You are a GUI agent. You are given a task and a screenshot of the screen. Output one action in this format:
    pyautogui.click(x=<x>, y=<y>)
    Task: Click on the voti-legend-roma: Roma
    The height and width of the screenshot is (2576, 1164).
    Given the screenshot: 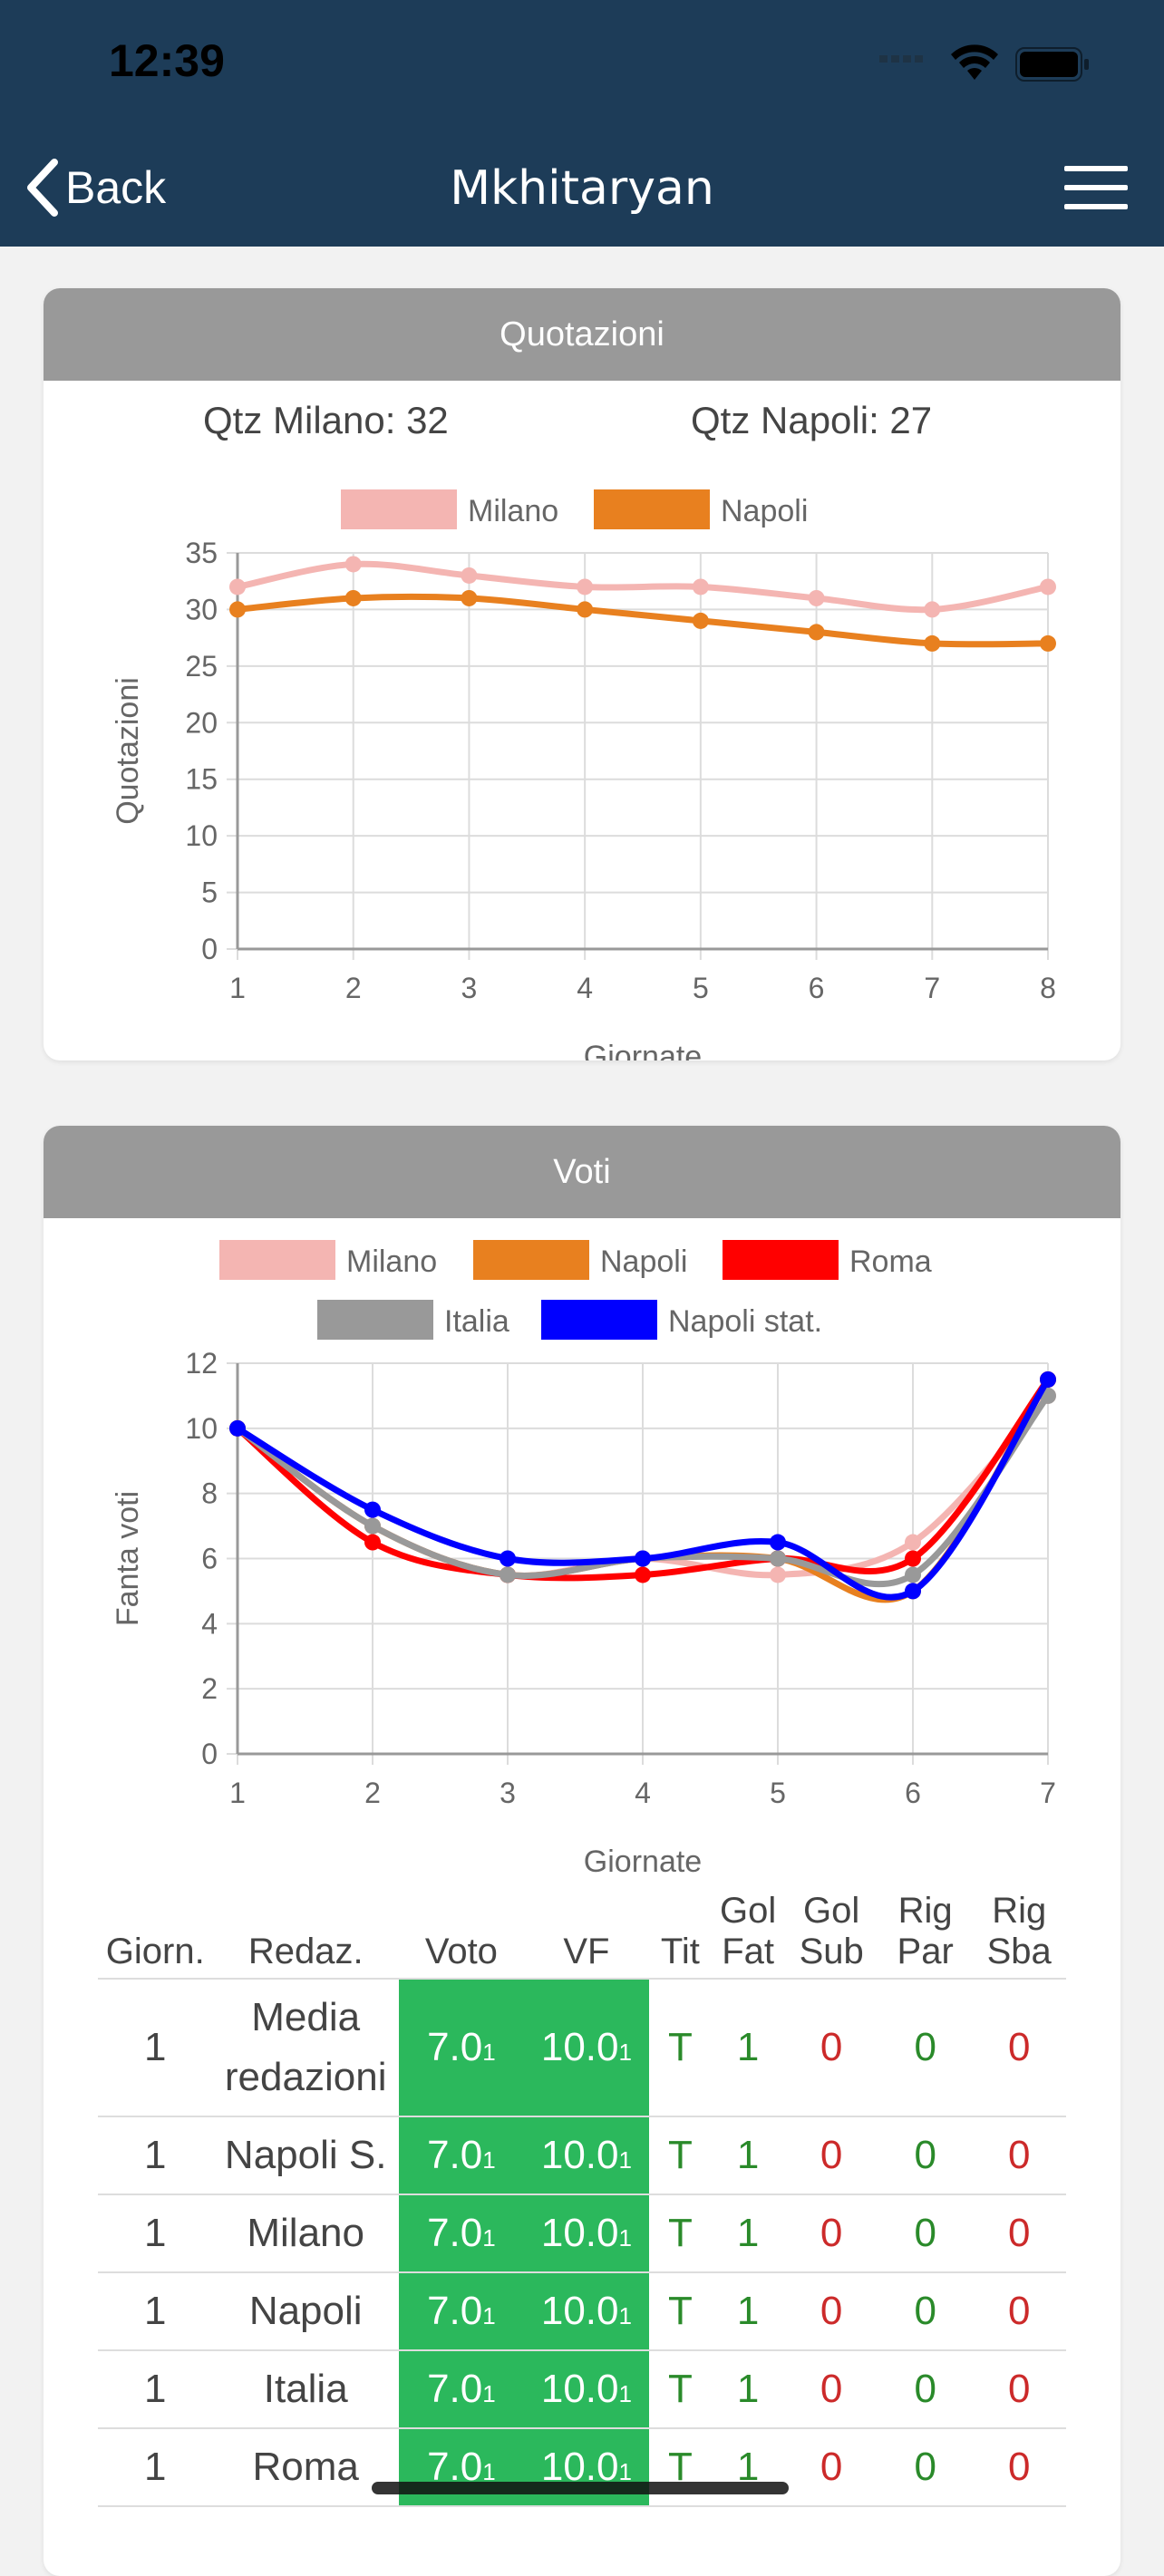 What is the action you would take?
    pyautogui.click(x=828, y=1260)
    